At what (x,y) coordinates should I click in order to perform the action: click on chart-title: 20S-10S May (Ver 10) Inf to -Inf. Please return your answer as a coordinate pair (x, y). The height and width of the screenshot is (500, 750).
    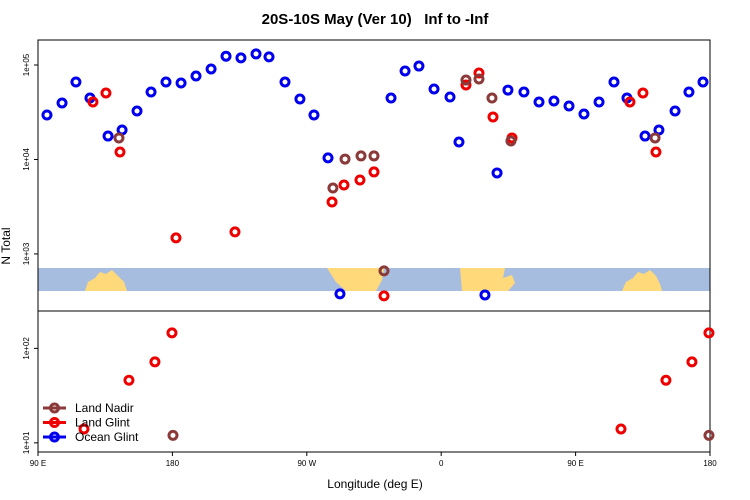
    Looking at the image, I should click on (376, 19).